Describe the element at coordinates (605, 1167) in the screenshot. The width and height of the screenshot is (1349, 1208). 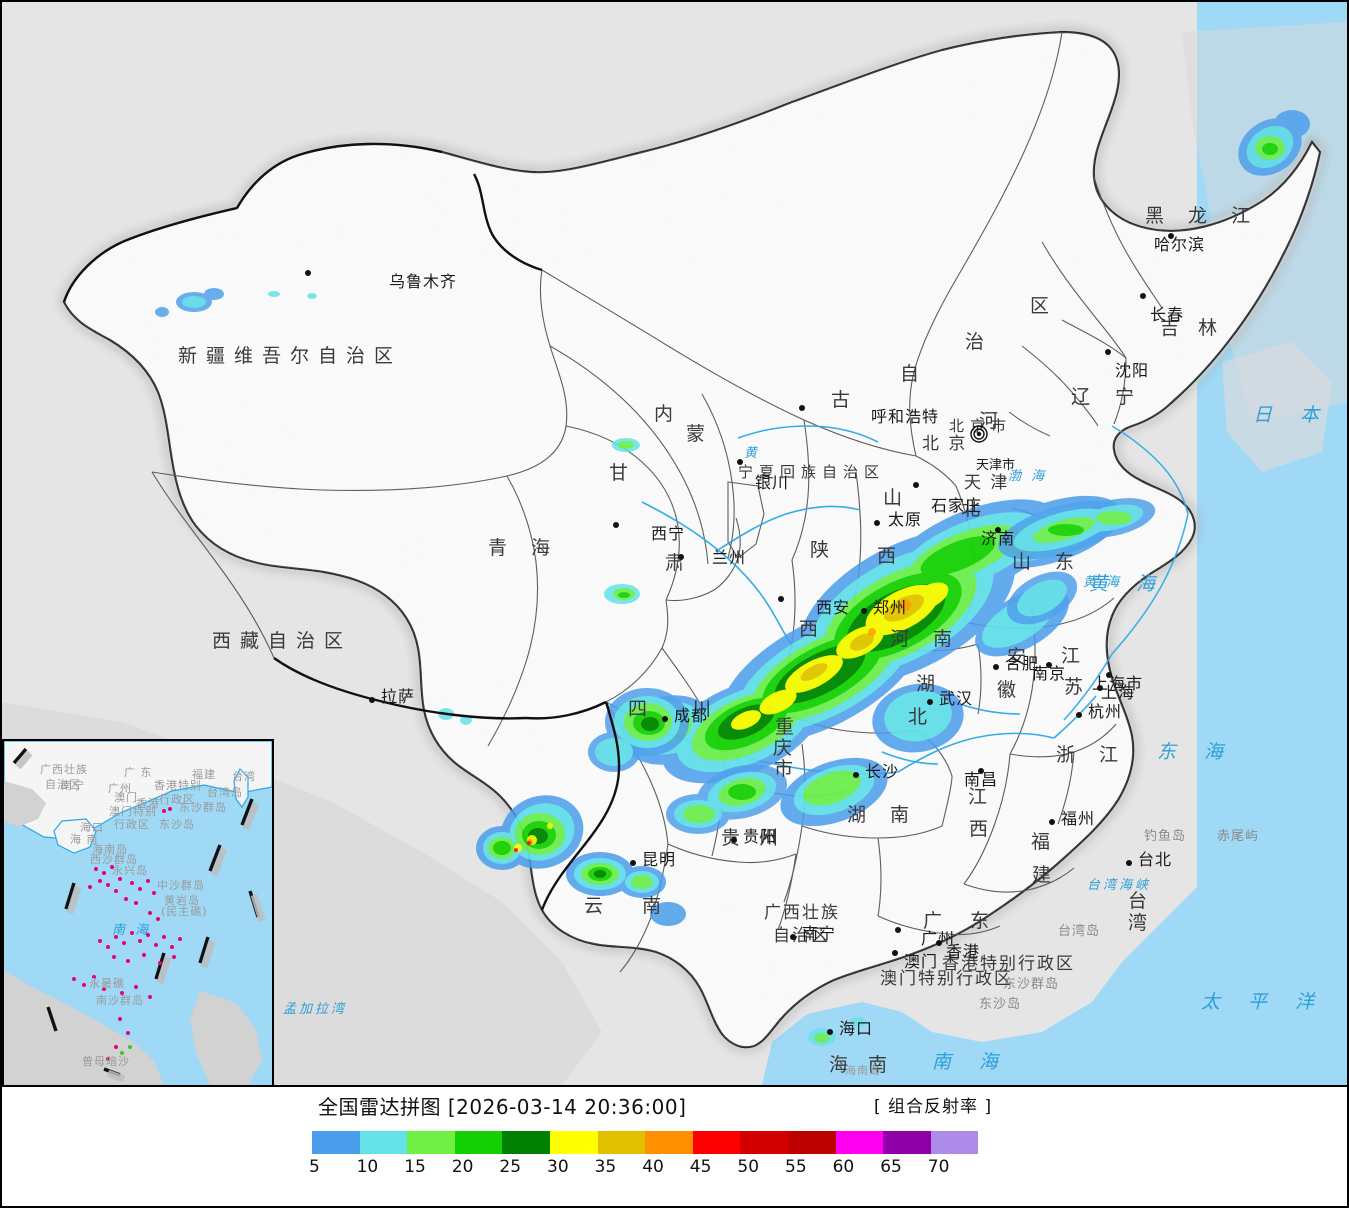
I see `legend-tick-35: 35` at that location.